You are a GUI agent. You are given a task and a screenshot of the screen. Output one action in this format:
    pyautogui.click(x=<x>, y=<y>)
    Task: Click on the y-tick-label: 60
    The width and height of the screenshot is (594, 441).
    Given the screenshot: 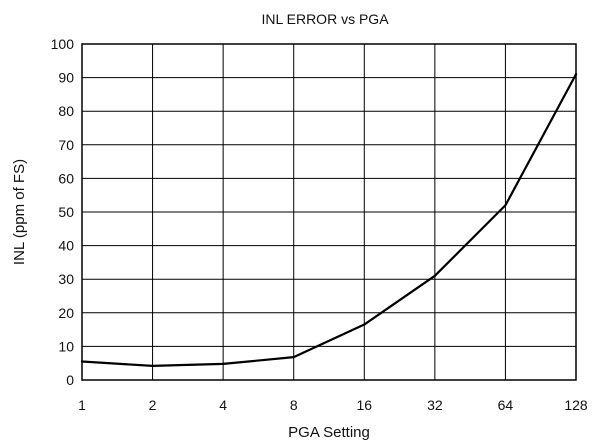 What is the action you would take?
    pyautogui.click(x=66, y=178)
    